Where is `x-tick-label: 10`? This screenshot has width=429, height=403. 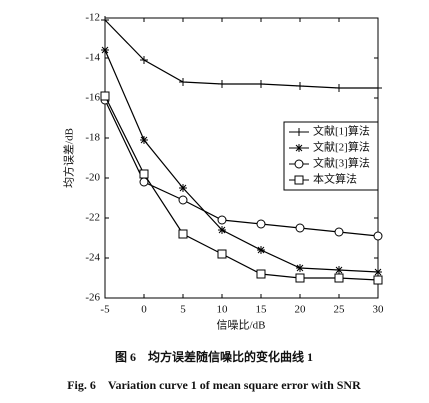
x-tick-label: 10 is located at coordinates (223, 310).